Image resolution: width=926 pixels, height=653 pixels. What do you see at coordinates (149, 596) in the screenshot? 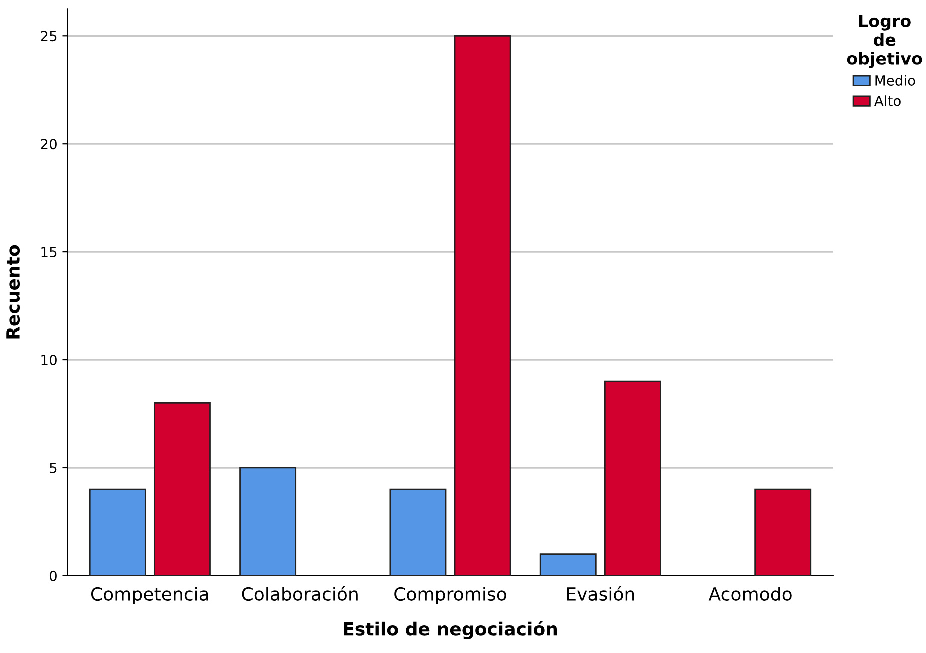
I see `x-tick-label: Competencia` at bounding box center [149, 596].